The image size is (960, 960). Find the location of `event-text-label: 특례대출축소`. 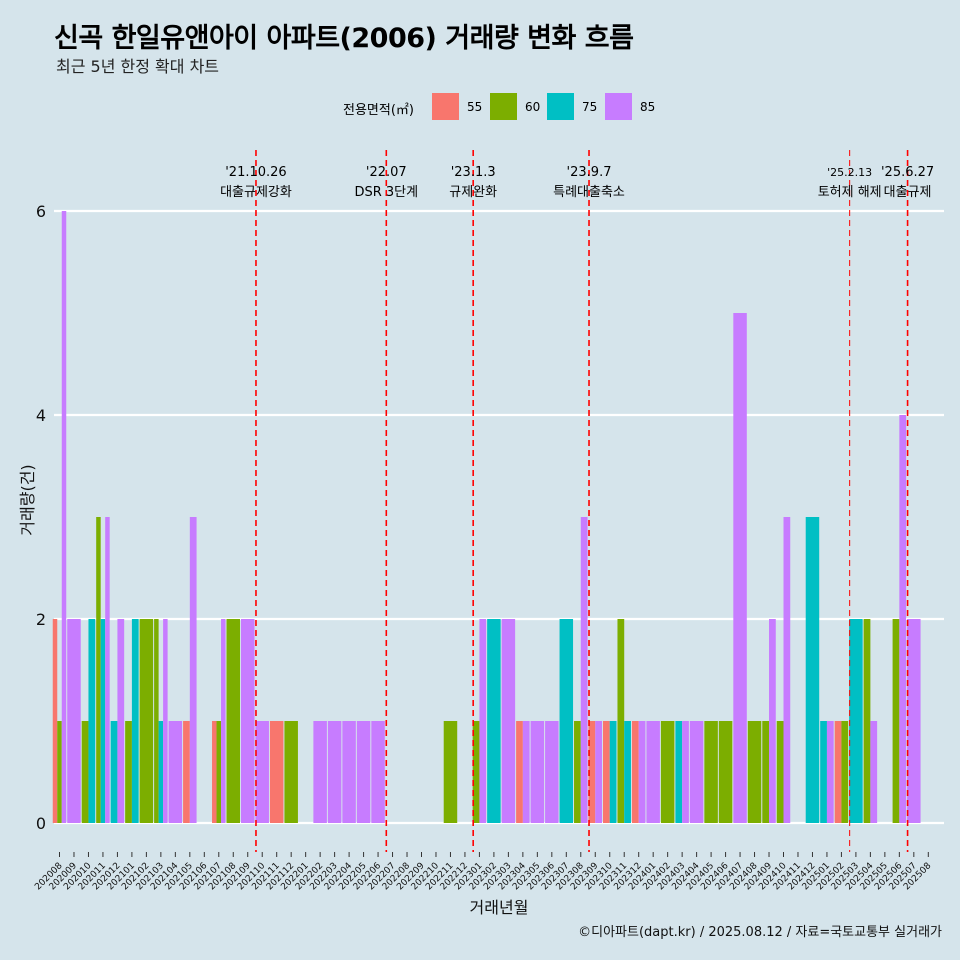

event-text-label: 특례대출축소 is located at coordinates (589, 192).